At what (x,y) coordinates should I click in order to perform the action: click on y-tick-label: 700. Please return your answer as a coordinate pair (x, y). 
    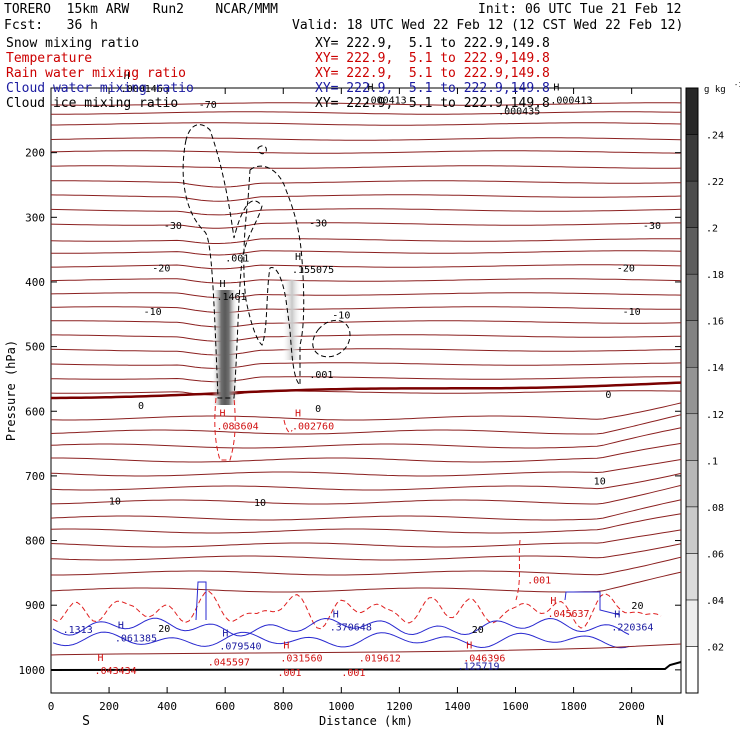
    Looking at the image, I should click on (35, 476).